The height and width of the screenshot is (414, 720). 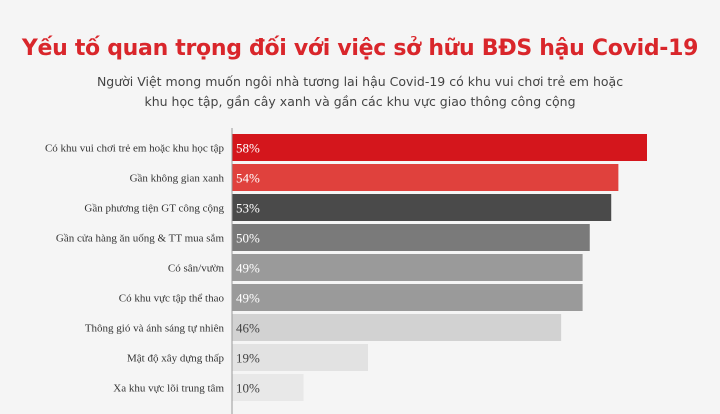 I want to click on category-label: Có khu vui chơi trẻ em hoặc khu học tập, so click(x=135, y=149).